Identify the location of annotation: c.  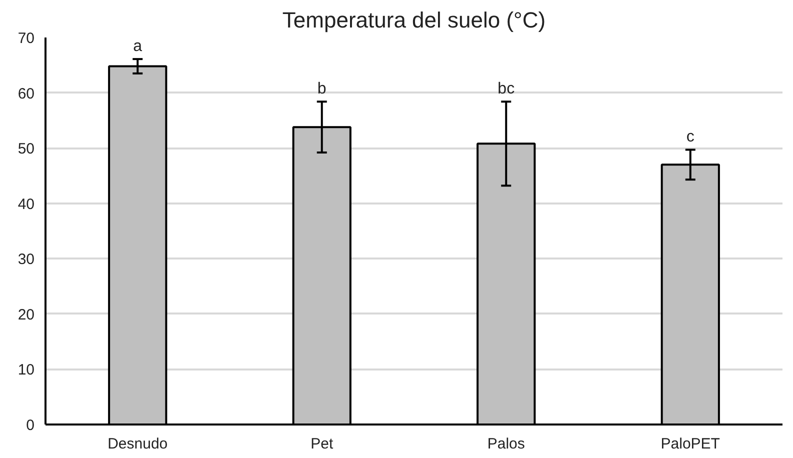
(690, 137).